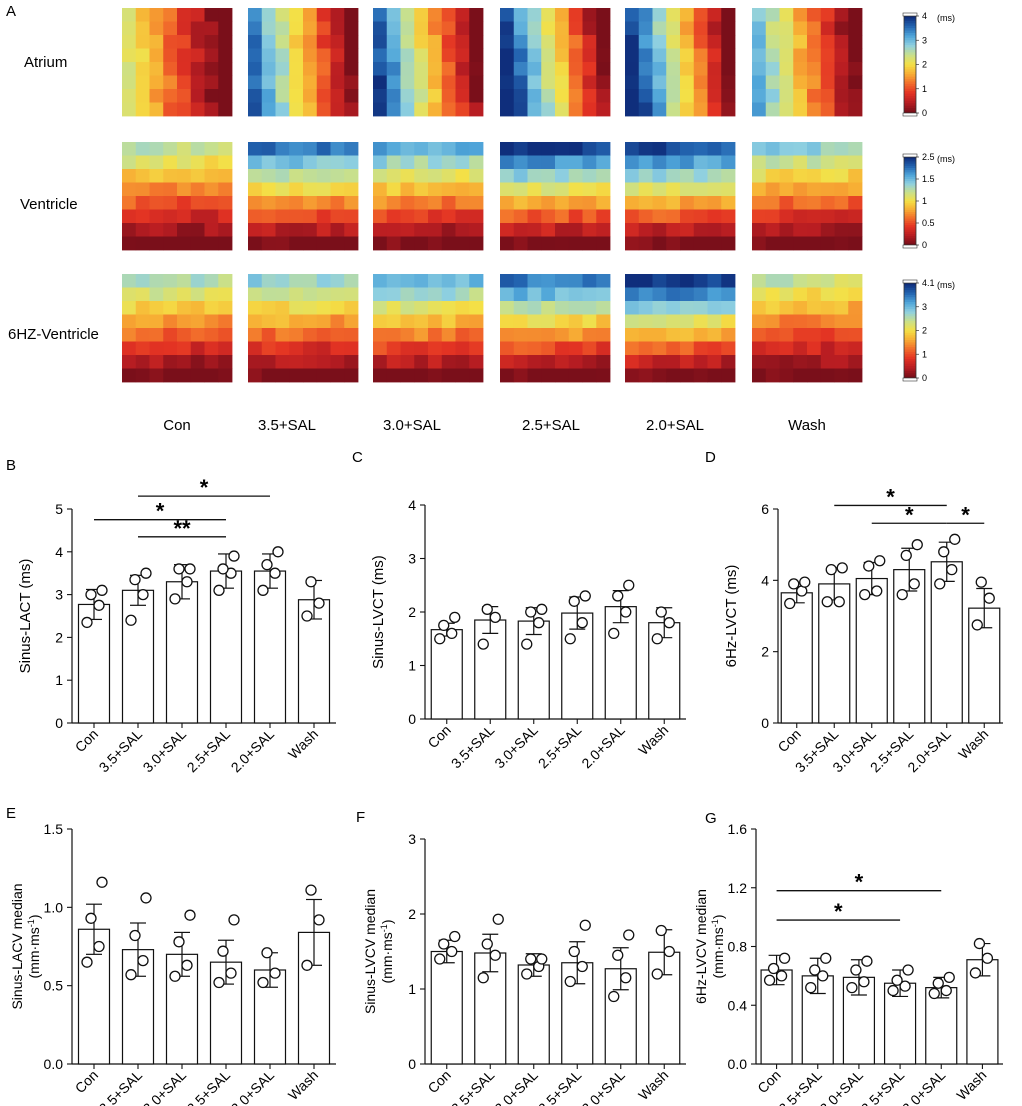 Image resolution: width=1022 pixels, height=1106 pixels. I want to click on x-tick-label-3-5-sal: 3.5+SAL, so click(121, 751).